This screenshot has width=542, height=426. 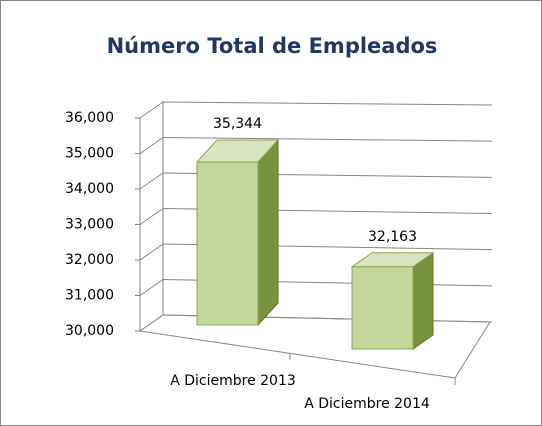 What do you see at coordinates (89, 118) in the screenshot?
I see `y-tick-label: 36,000` at bounding box center [89, 118].